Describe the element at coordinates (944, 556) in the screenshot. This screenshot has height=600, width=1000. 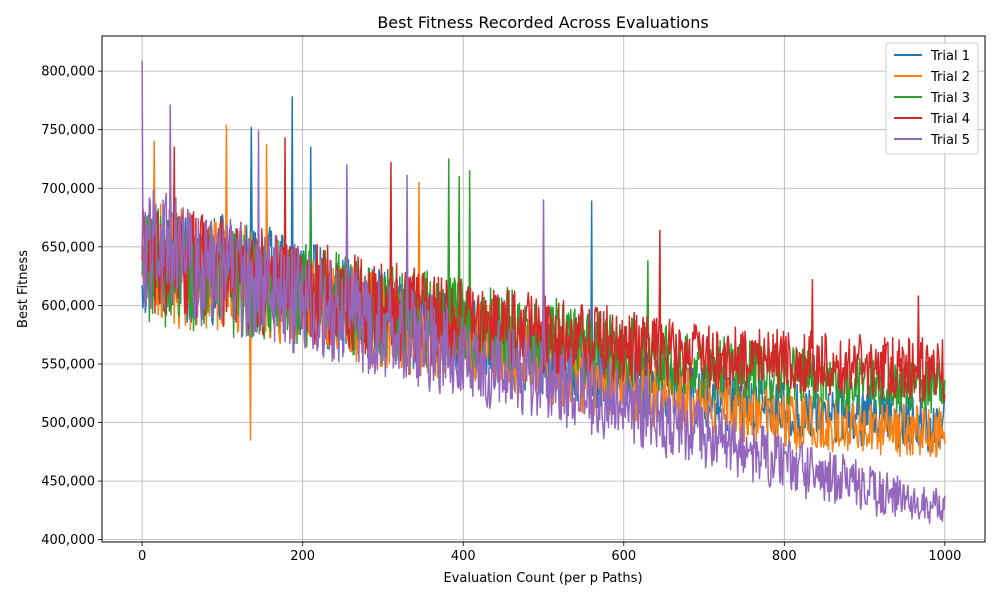
I see `x-tick-label: 1000` at that location.